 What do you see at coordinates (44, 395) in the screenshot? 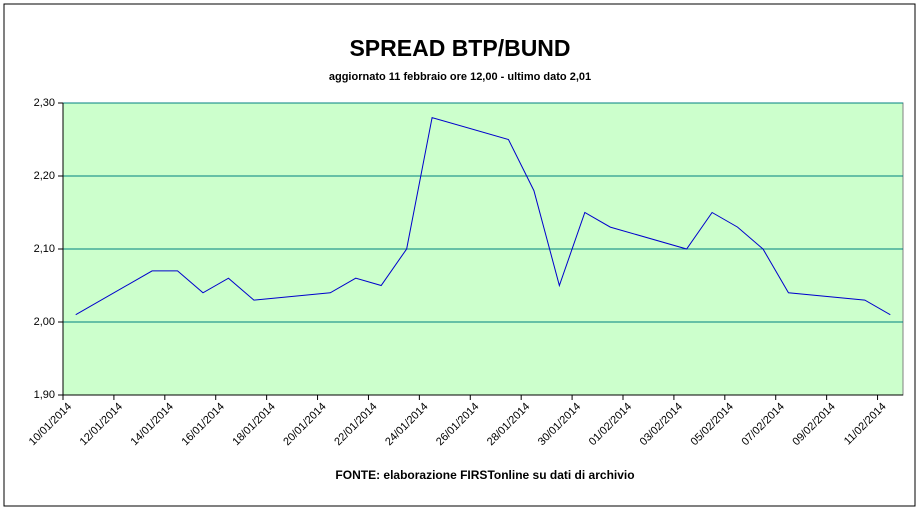
I see `y-tick-label: 1,90` at bounding box center [44, 395].